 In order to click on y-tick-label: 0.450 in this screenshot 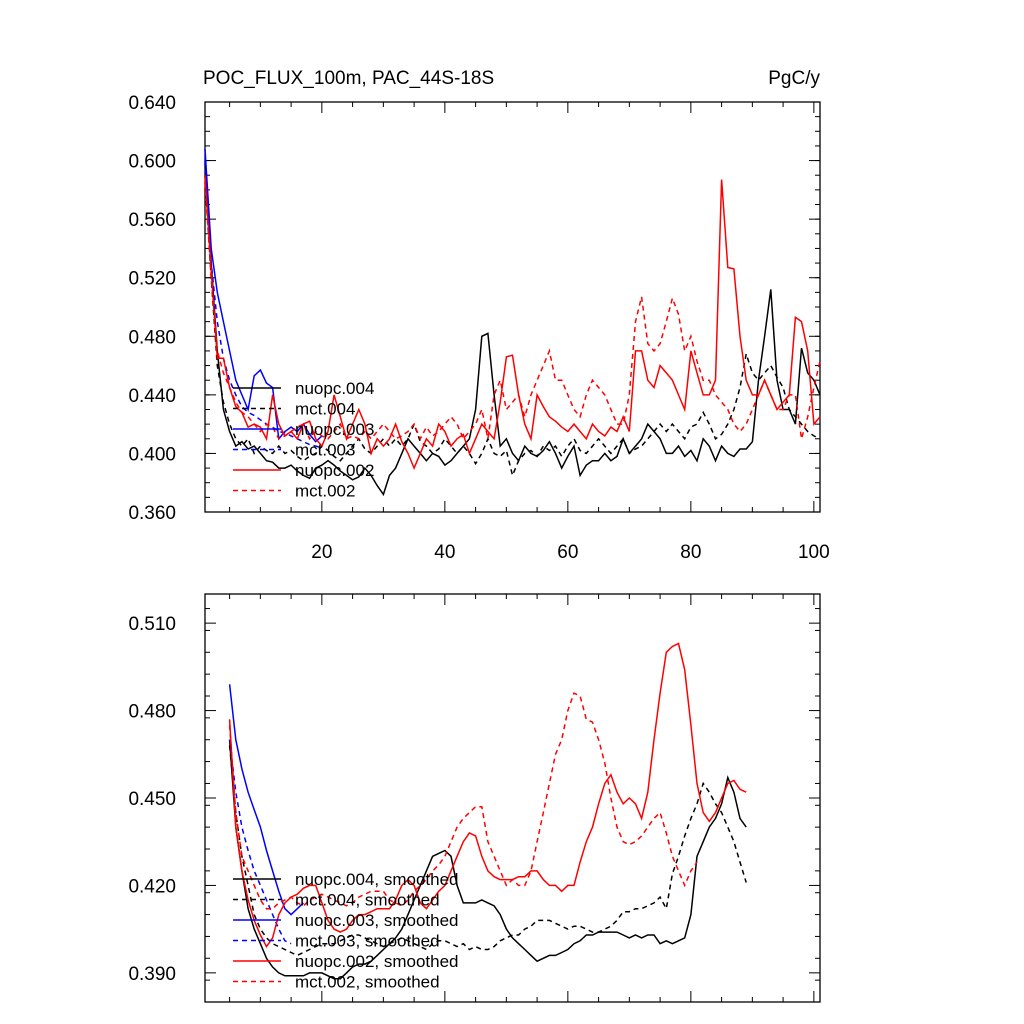, I will do `click(152, 799)`.